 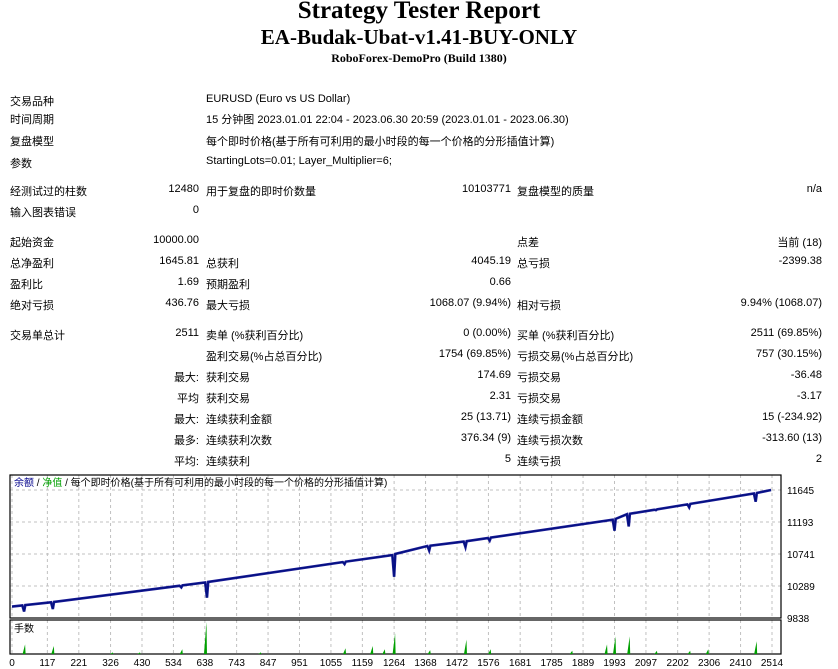 I want to click on x-tick-label: 2097, so click(x=646, y=663).